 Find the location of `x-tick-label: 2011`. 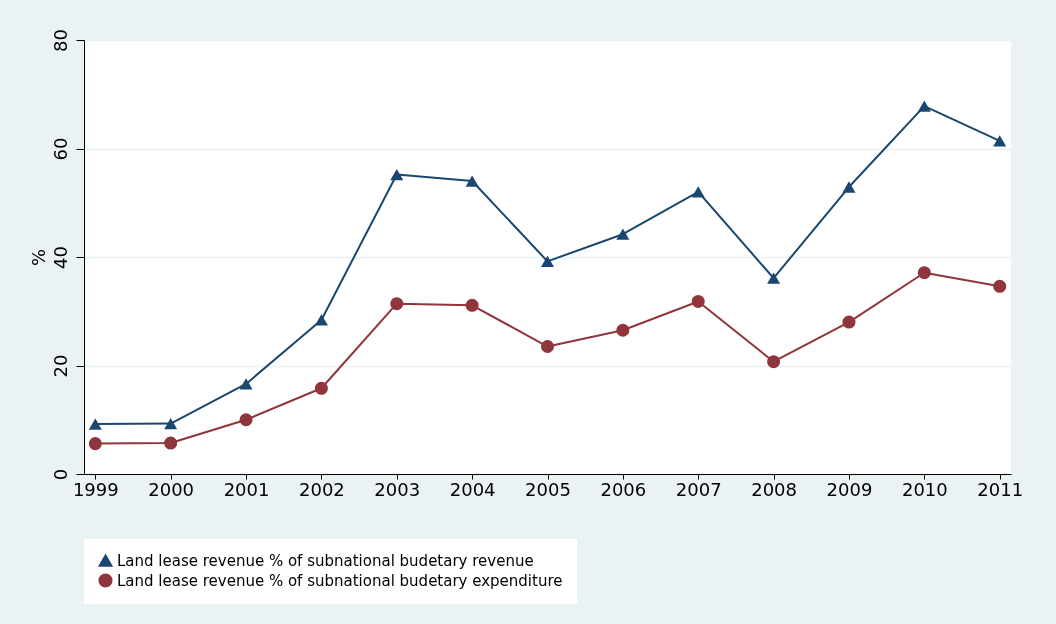

x-tick-label: 2011 is located at coordinates (1000, 489).